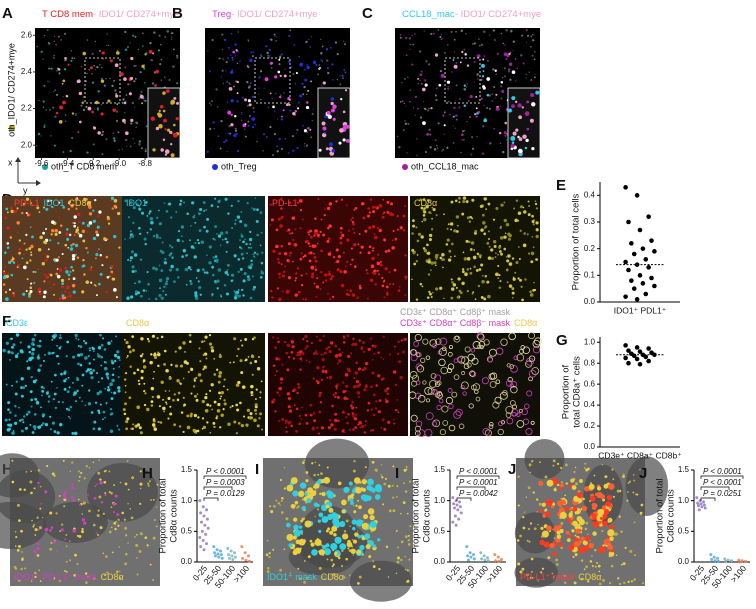  I want to click on p-value: P < 0.0001, so click(225, 471).